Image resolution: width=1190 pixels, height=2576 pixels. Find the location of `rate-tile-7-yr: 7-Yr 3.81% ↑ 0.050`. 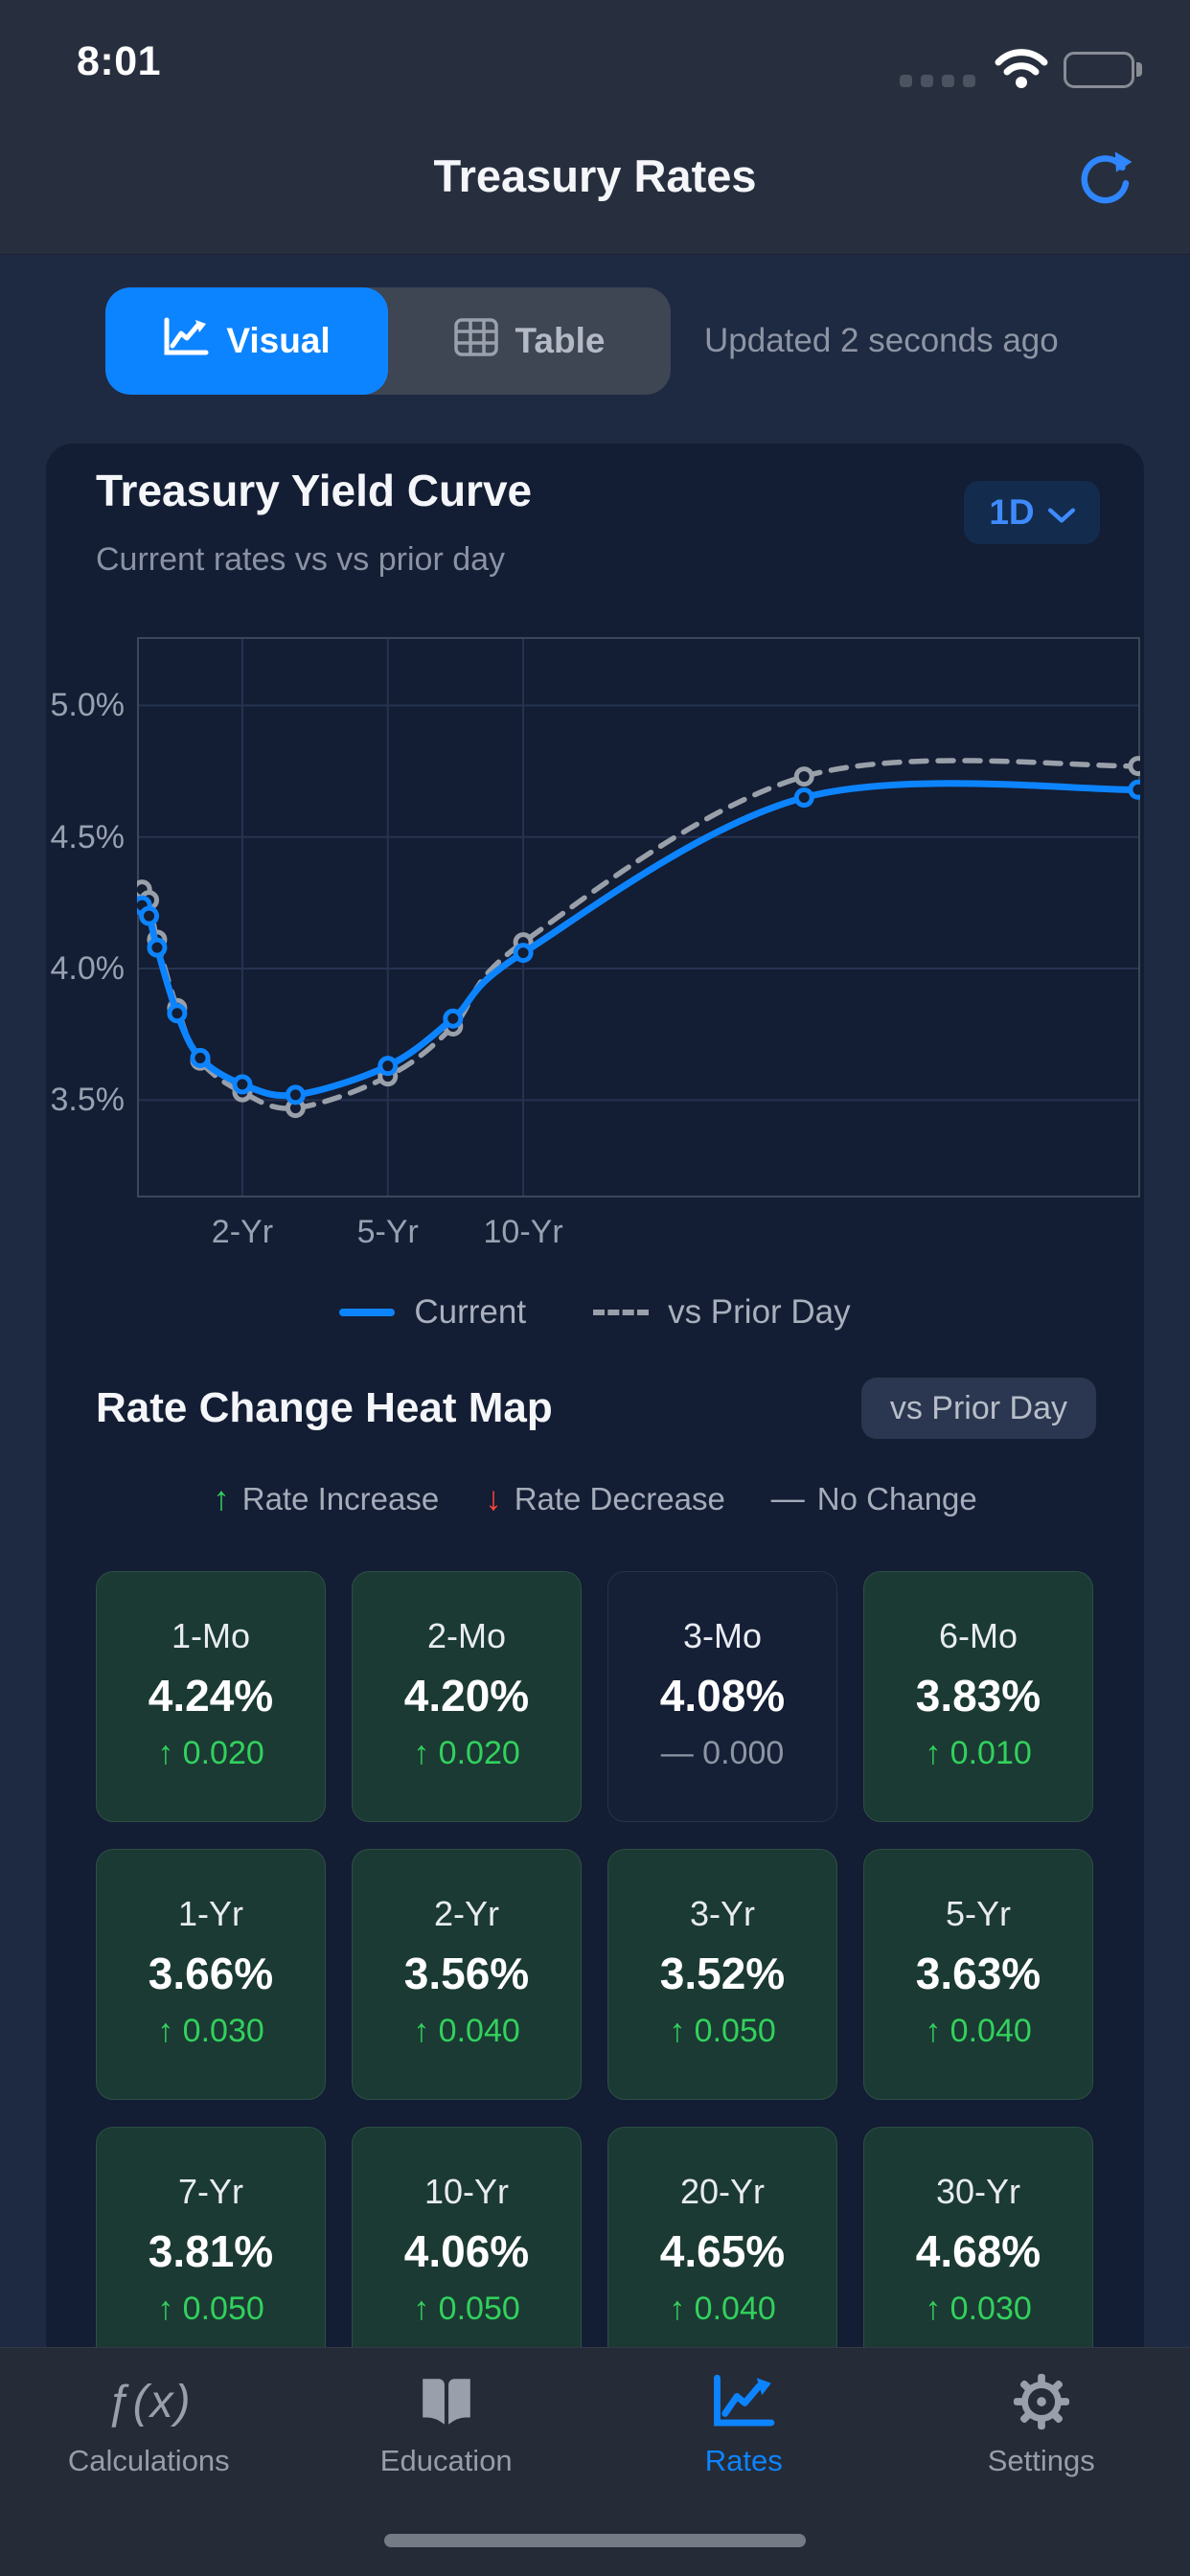

rate-tile-7-yr: 7-Yr 3.81% ↑ 0.050 is located at coordinates (211, 2253).